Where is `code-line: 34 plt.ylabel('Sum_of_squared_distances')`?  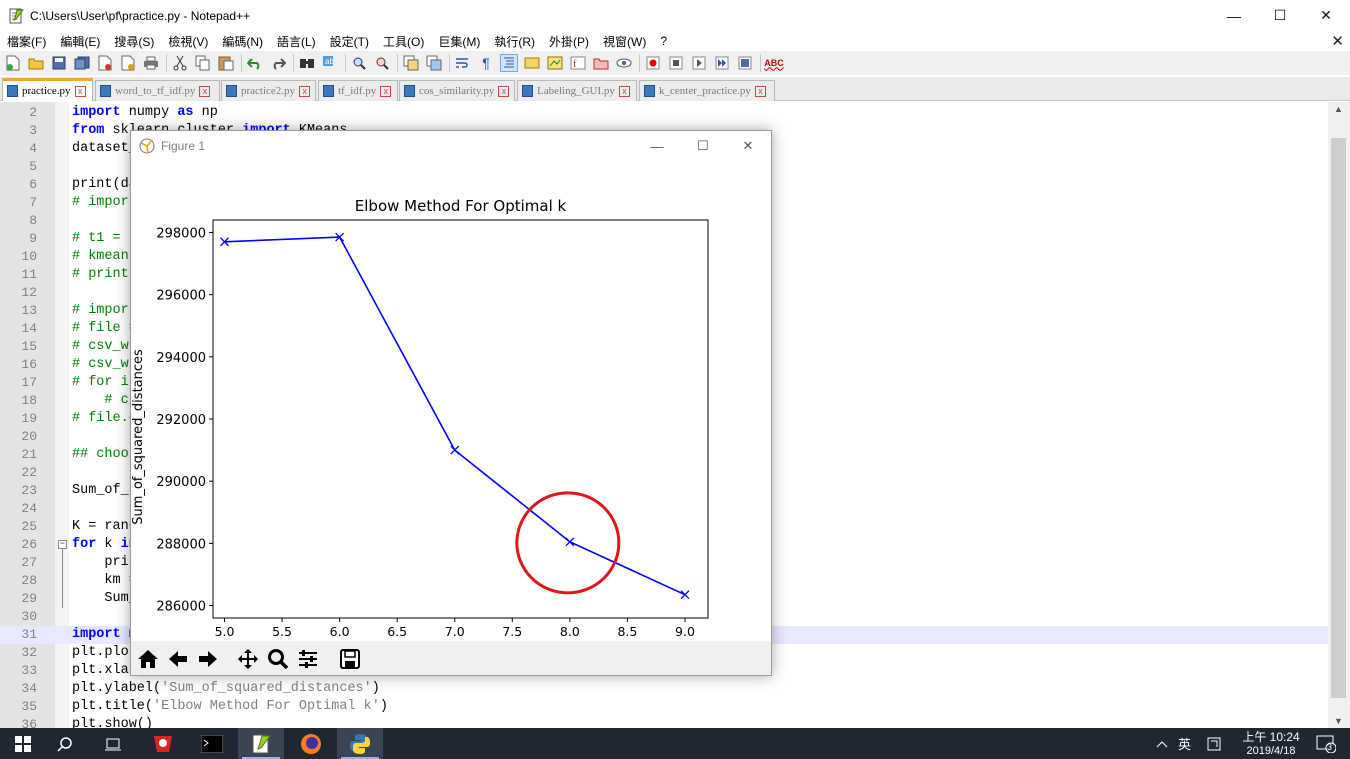 code-line: 34 plt.ylabel('Sum_of_squared_distances') is located at coordinates (665, 689).